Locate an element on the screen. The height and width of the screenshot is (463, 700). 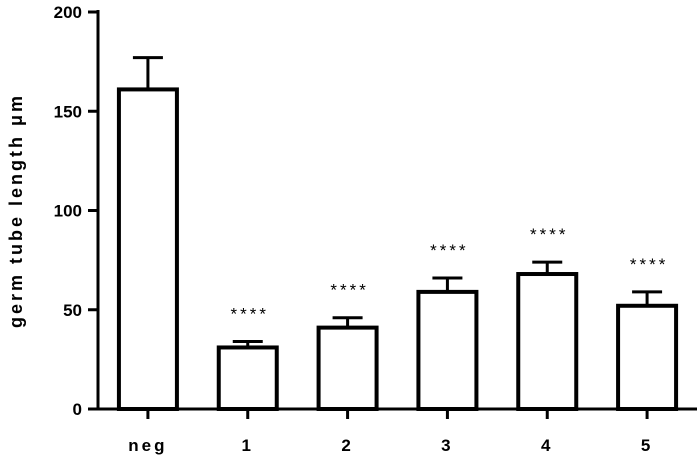
y-tick-label: 0 is located at coordinates (77, 409).